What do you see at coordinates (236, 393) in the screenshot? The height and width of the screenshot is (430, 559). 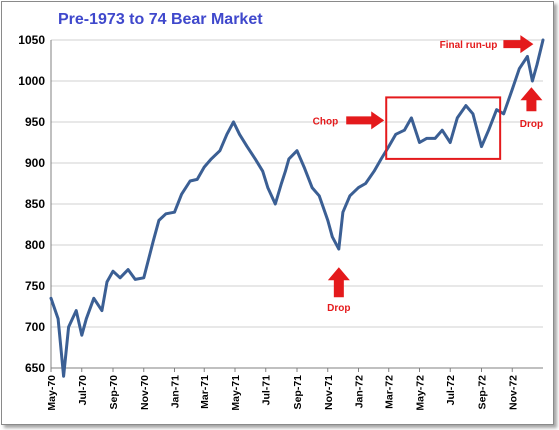 I see `x-tick-label: May-71` at bounding box center [236, 393].